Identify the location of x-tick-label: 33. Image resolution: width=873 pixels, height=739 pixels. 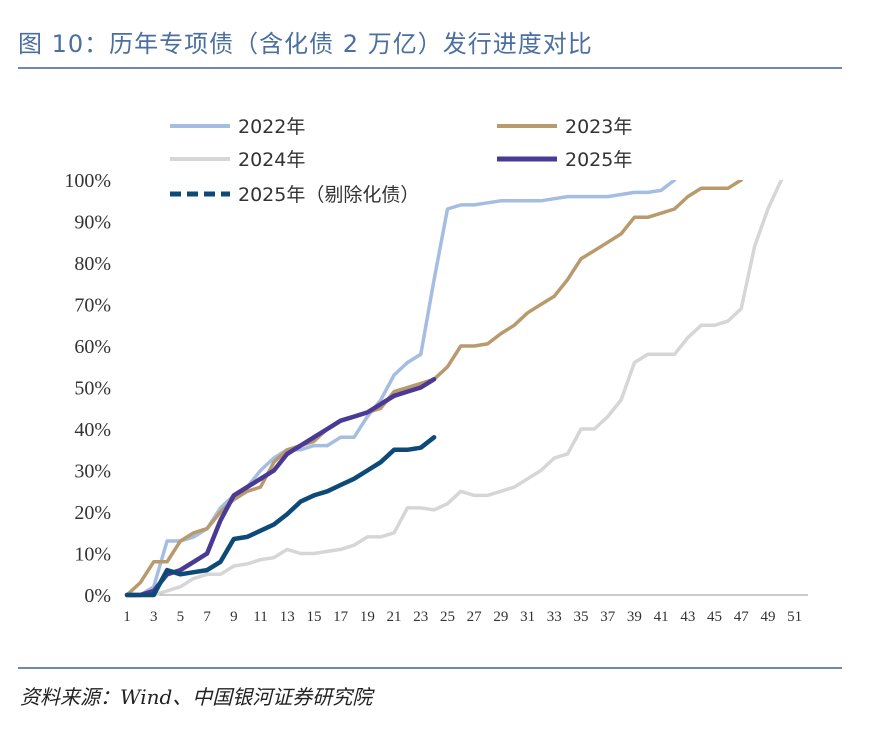
(554, 617).